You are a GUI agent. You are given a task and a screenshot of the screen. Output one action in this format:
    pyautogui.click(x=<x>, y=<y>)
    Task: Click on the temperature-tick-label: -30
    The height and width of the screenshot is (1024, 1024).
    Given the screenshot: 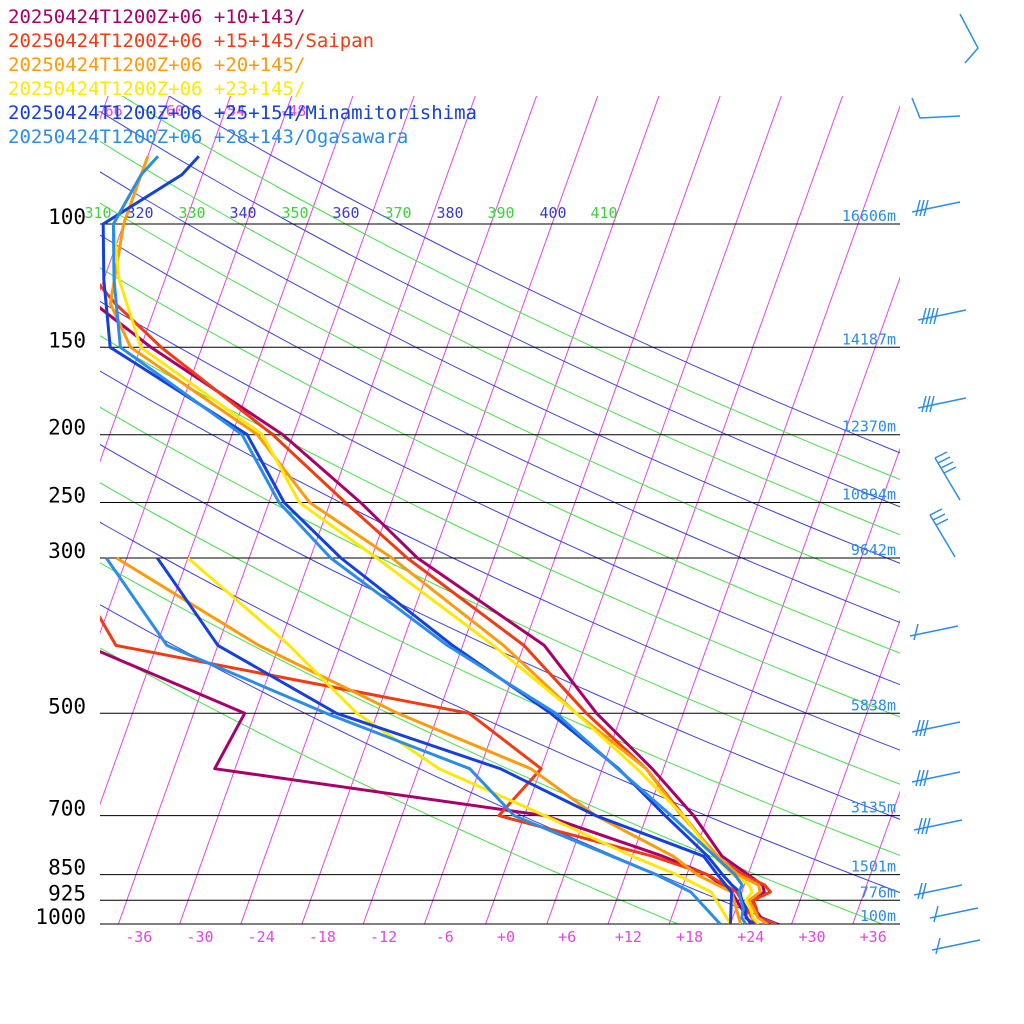 What is the action you would take?
    pyautogui.click(x=199, y=937)
    